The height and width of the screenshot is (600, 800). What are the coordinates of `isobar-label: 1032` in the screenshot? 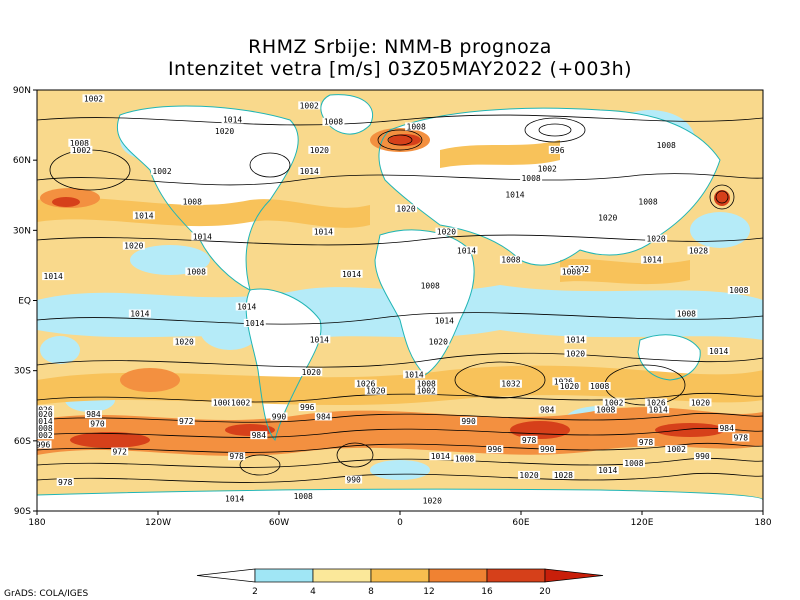 It's located at (510, 384).